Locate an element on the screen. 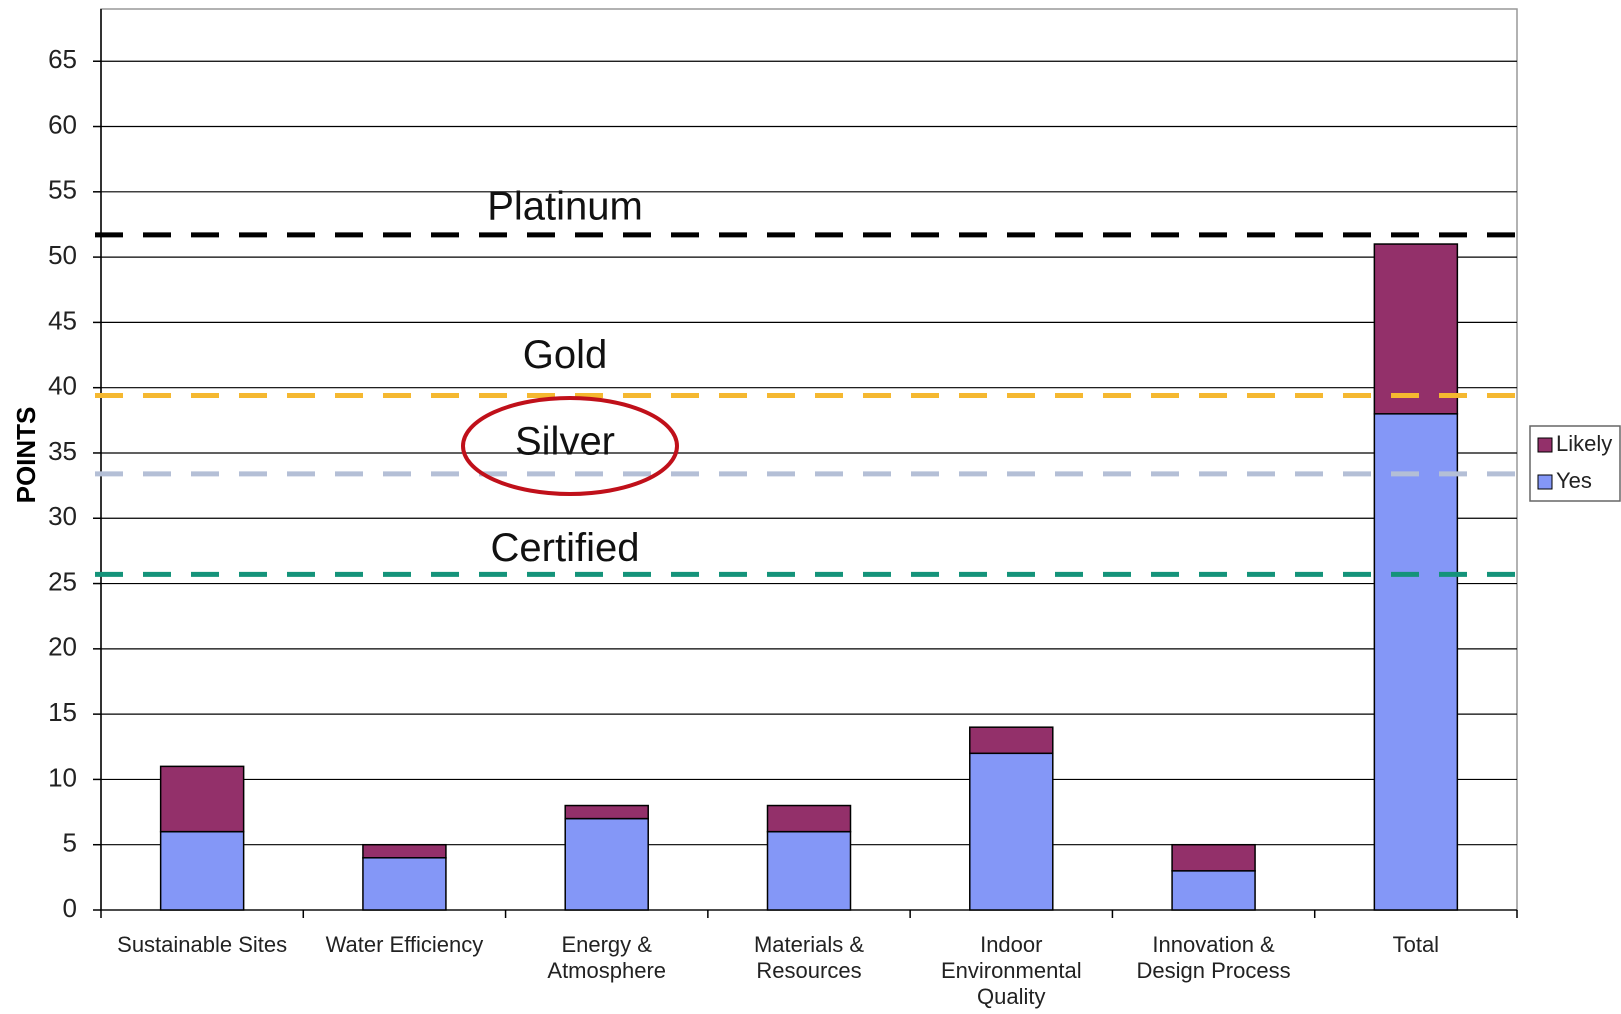 This screenshot has width=1621, height=1014. x-tick-label: Innovation & Design Process is located at coordinates (1213, 957).